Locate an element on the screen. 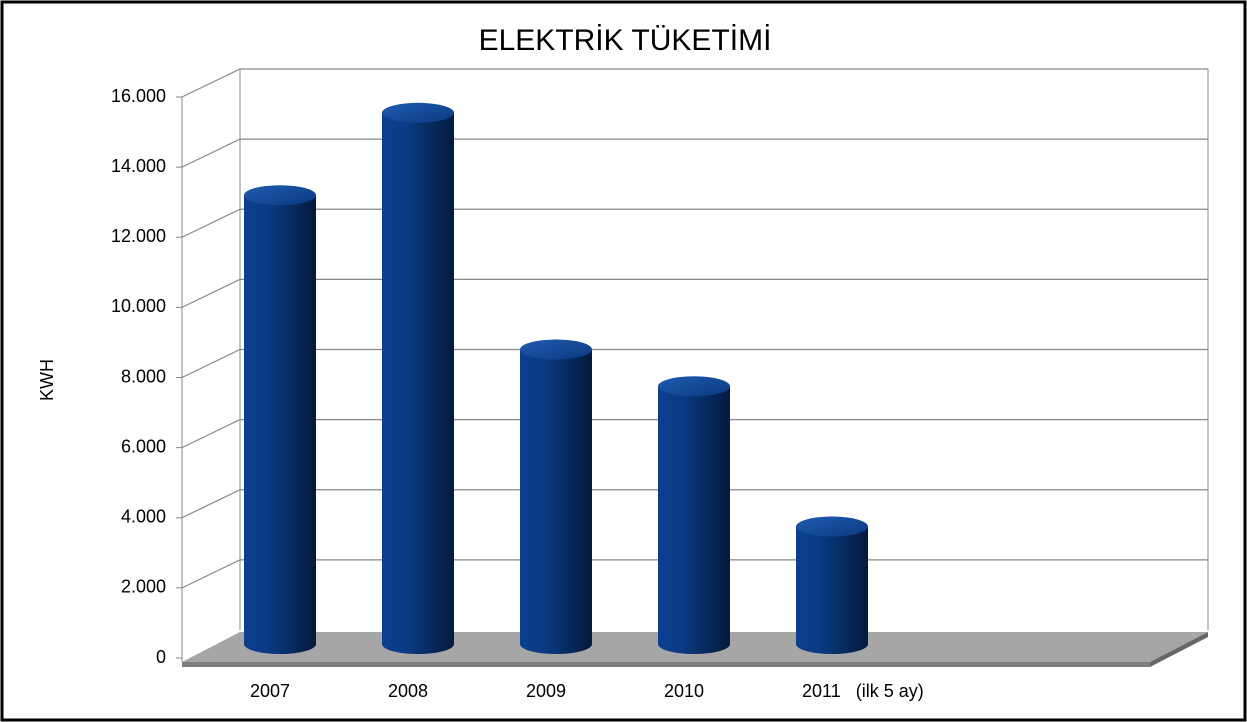 The image size is (1247, 722). y-tick-label: 12.000 is located at coordinates (138, 236).